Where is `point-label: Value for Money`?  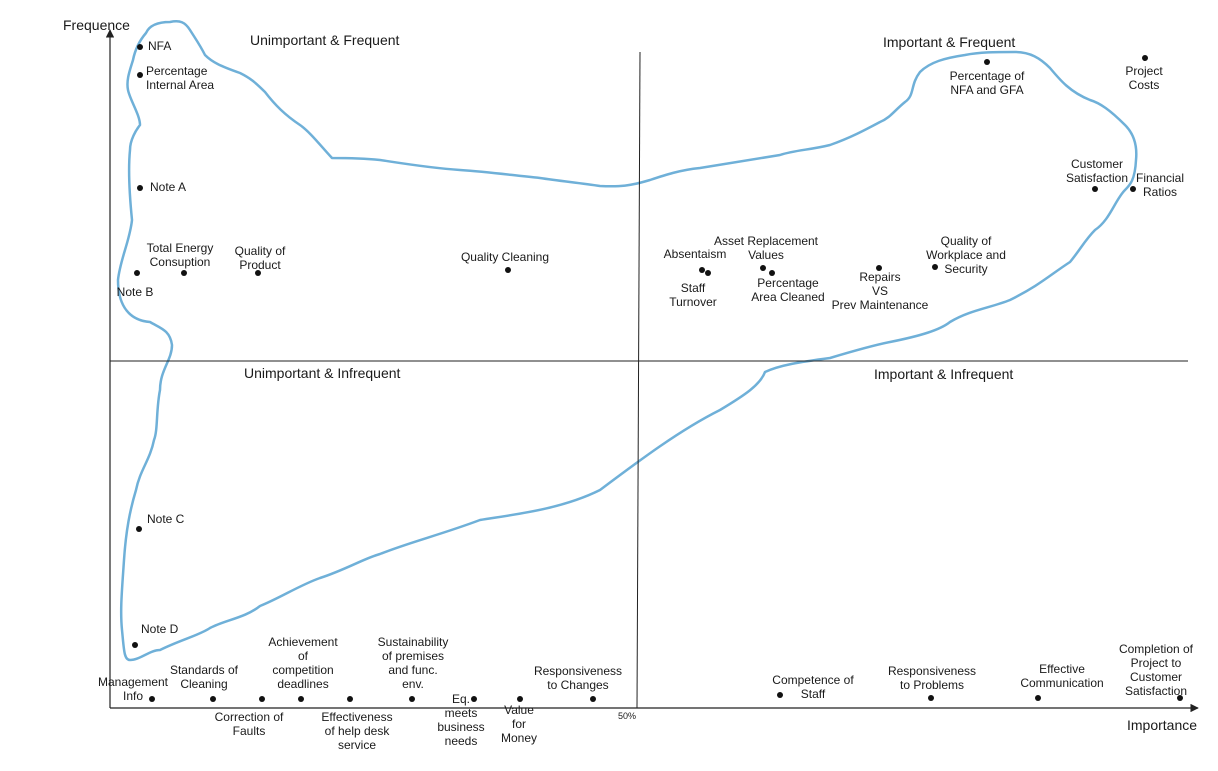
point-label: Value for Money is located at coordinates (519, 724).